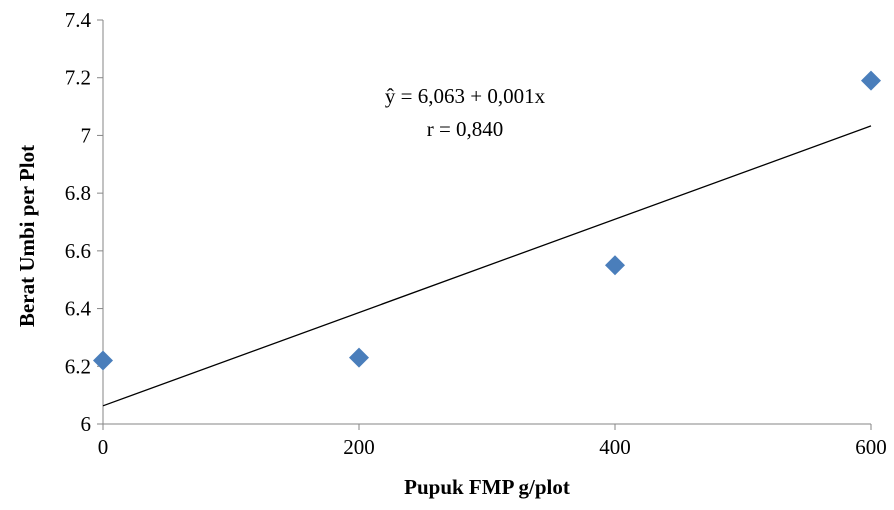 The width and height of the screenshot is (894, 510). Describe the element at coordinates (465, 129) in the screenshot. I see `correlation-coefficient: r = 0,840` at that location.